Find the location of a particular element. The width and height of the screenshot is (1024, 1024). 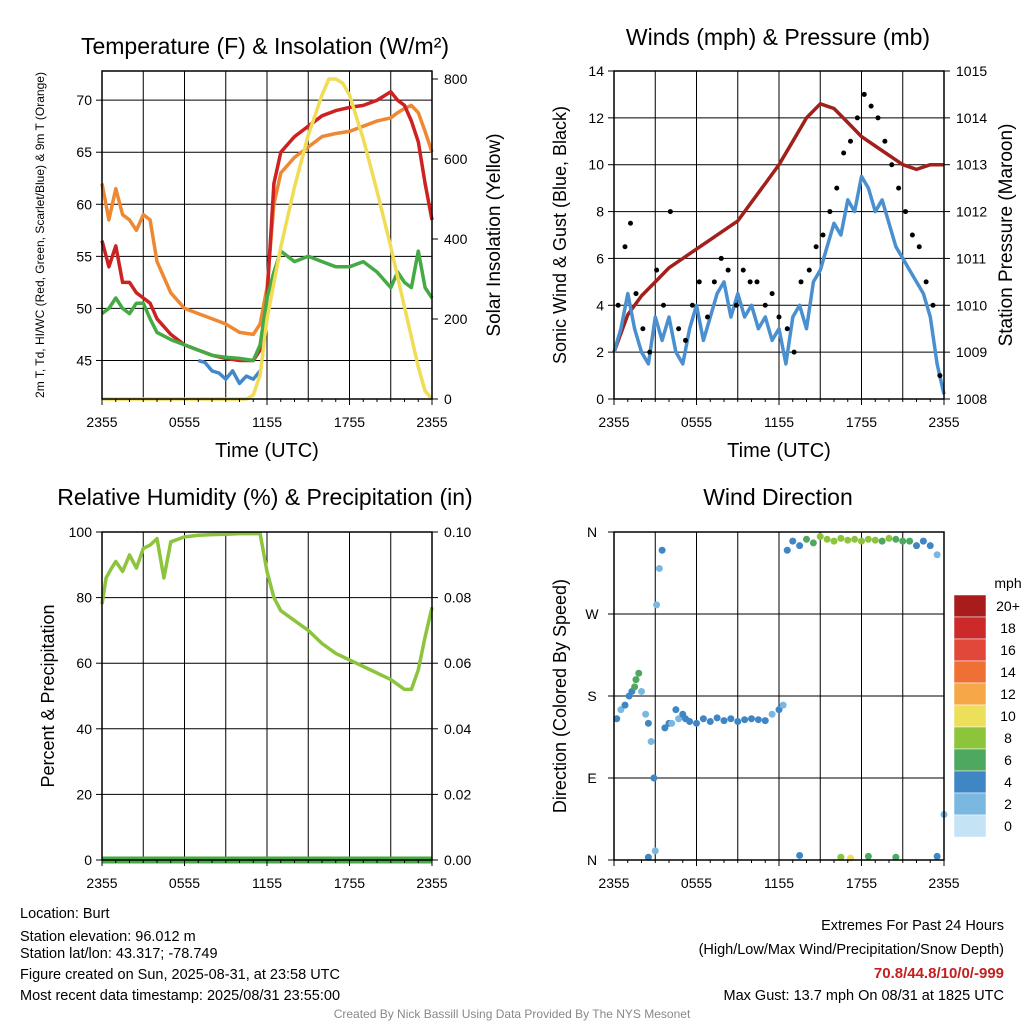

colorbar-label: 4 is located at coordinates (1008, 782).